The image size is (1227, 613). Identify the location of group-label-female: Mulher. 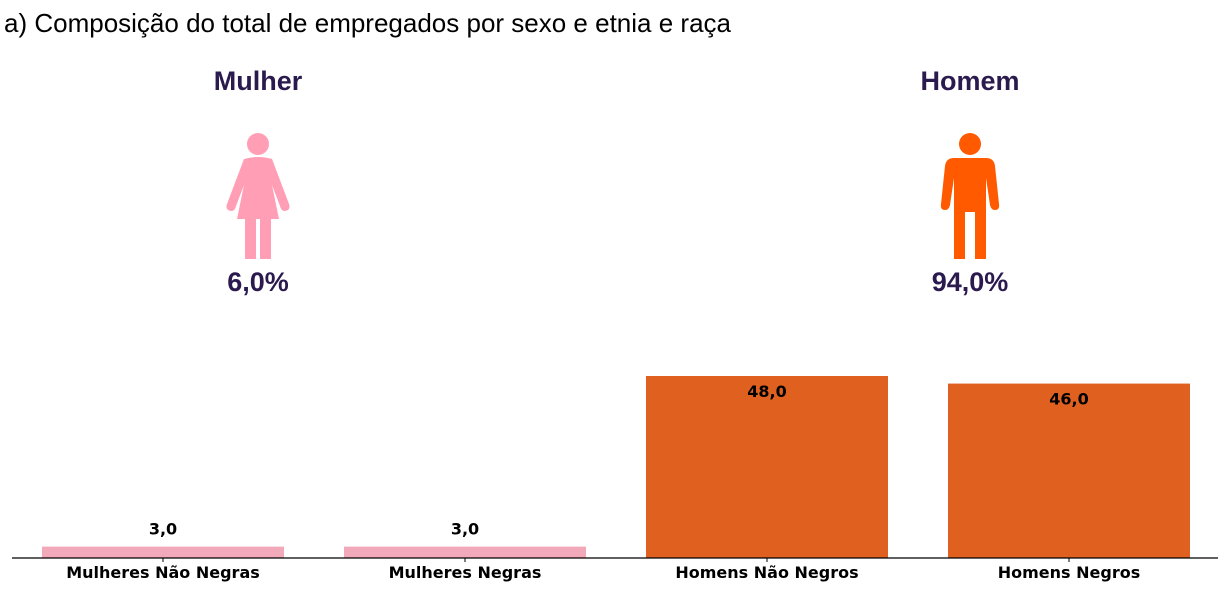
(258, 81).